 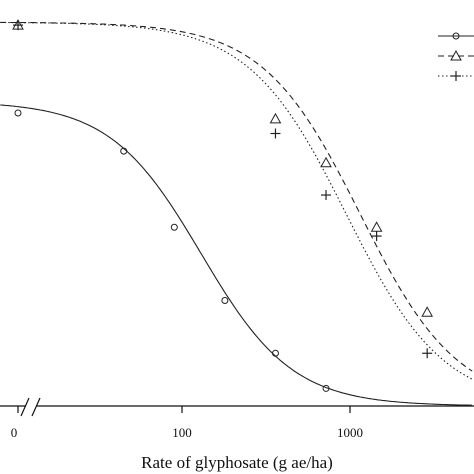 What do you see at coordinates (182, 432) in the screenshot?
I see `x-tick-label-100: 100` at bounding box center [182, 432].